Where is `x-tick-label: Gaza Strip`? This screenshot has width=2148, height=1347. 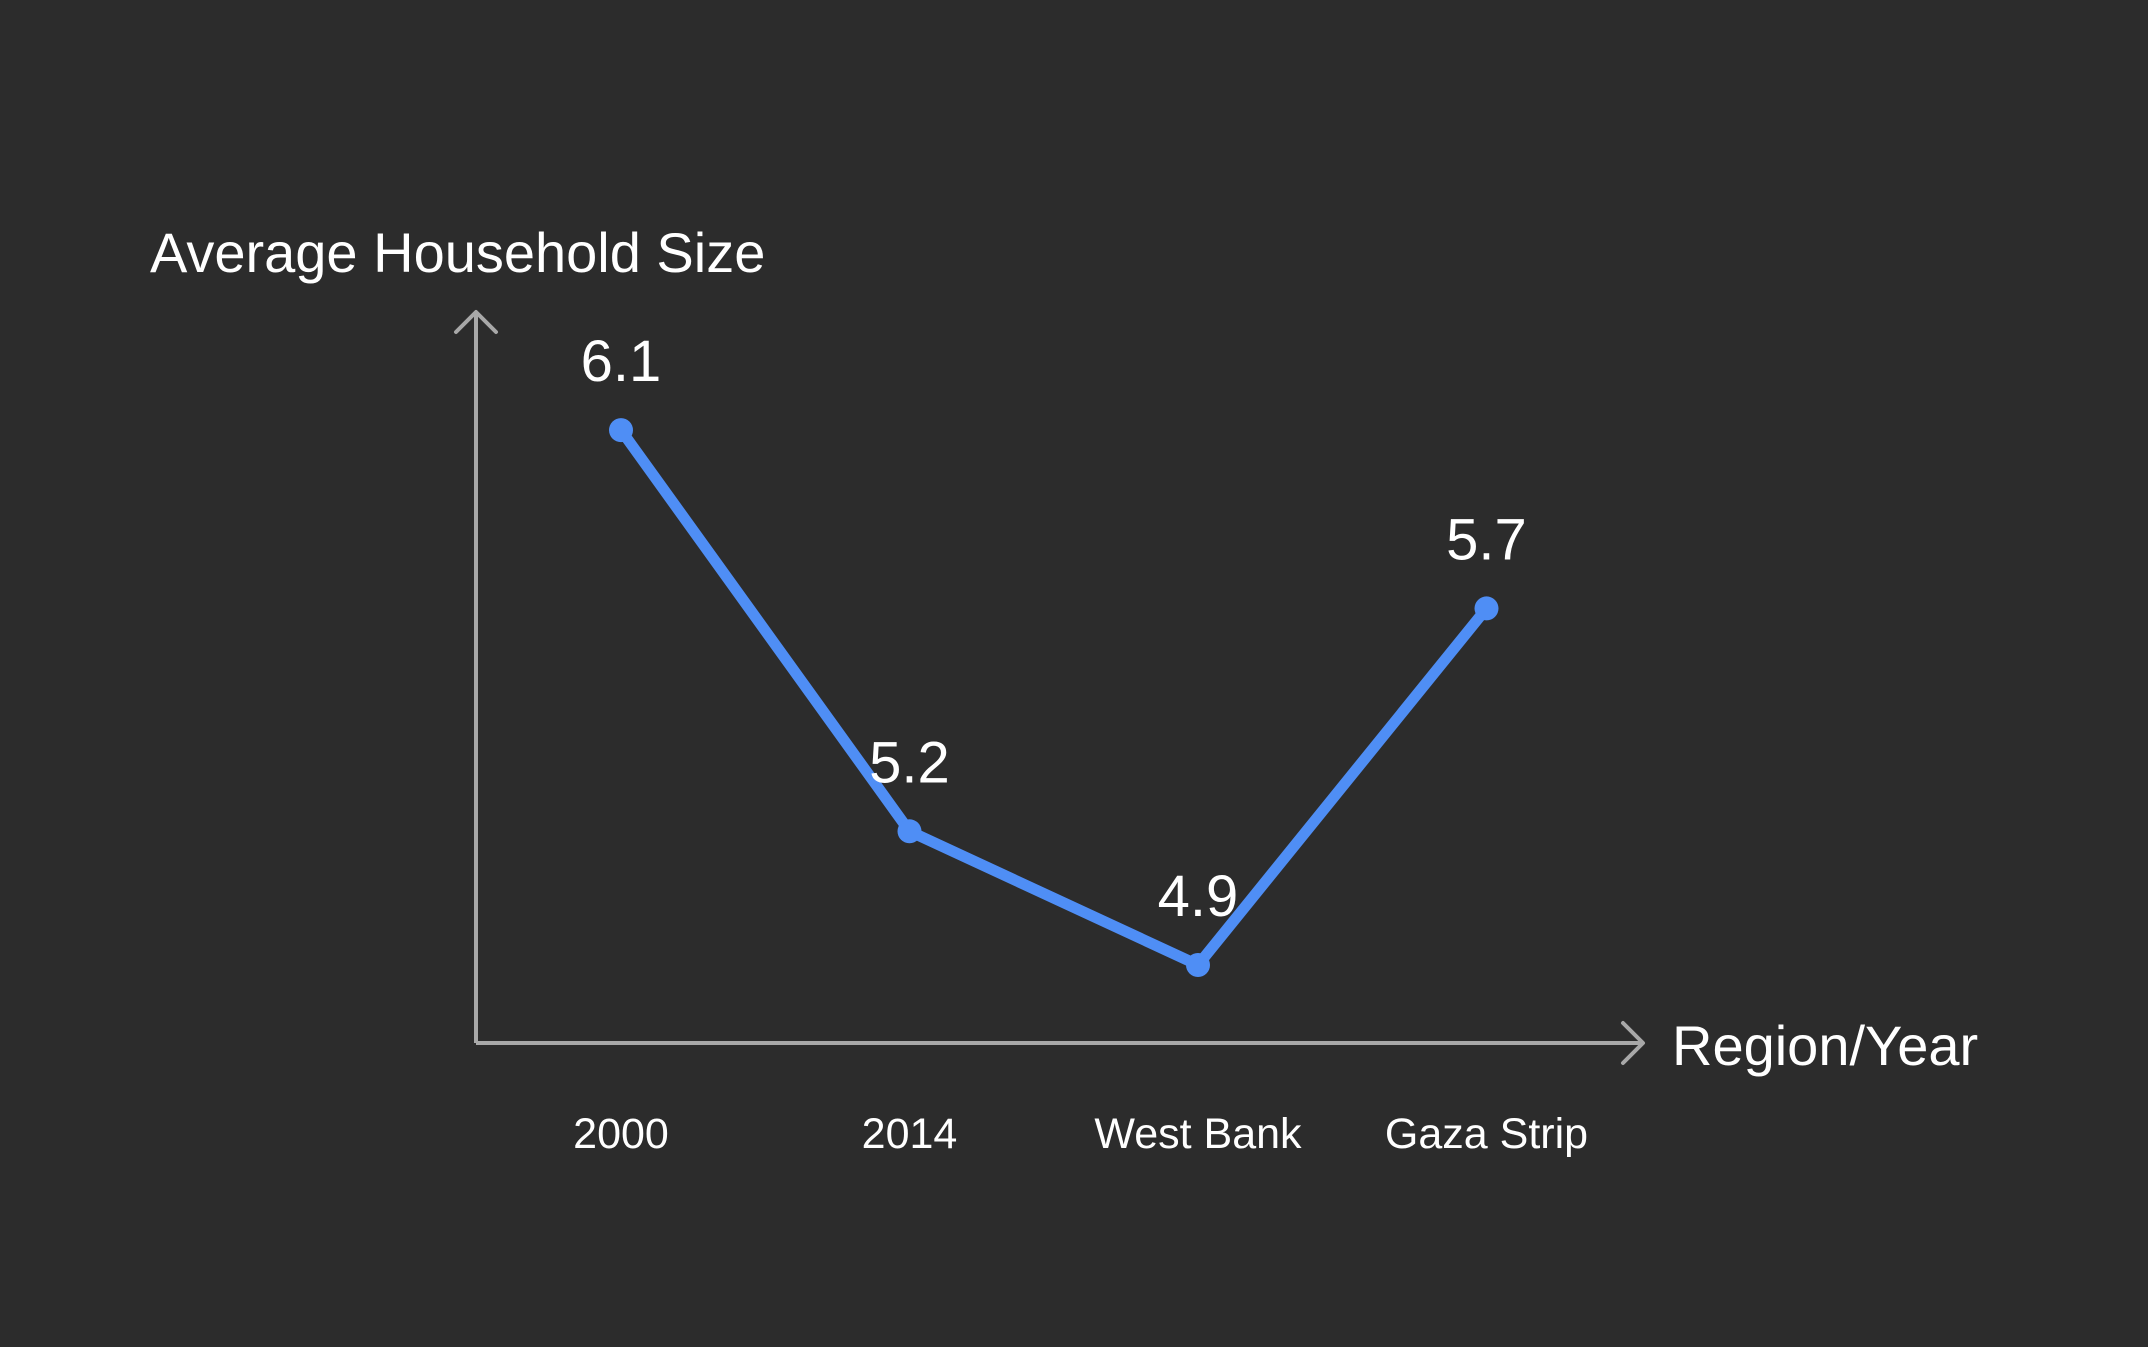
x-tick-label: Gaza Strip is located at coordinates (1486, 1134).